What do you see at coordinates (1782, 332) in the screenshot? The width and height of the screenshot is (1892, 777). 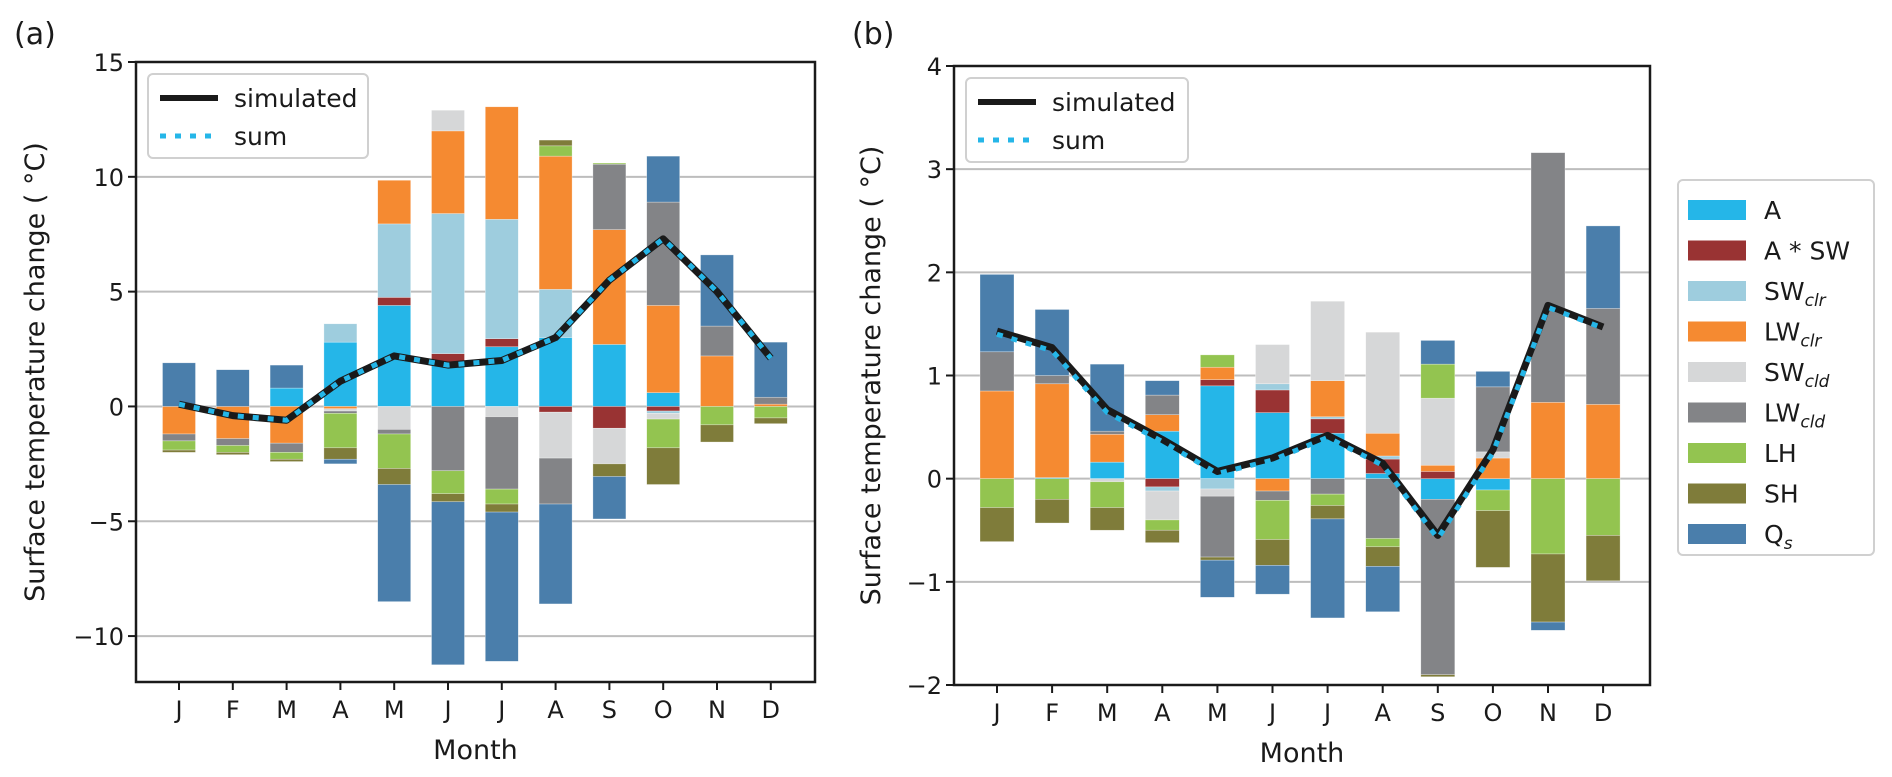 I see `legend-label-main: LW` at bounding box center [1782, 332].